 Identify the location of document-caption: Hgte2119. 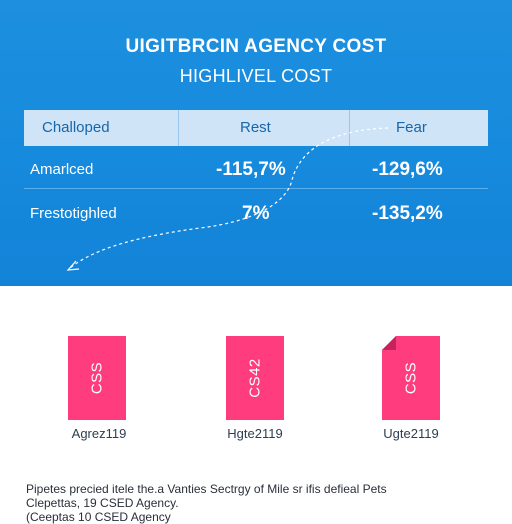
(255, 433).